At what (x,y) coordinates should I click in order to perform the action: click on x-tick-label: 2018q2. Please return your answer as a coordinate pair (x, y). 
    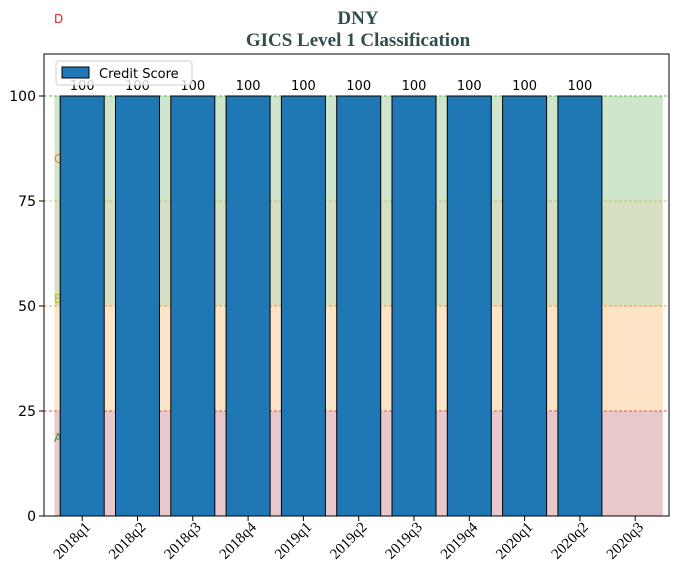
    Looking at the image, I should click on (127, 541).